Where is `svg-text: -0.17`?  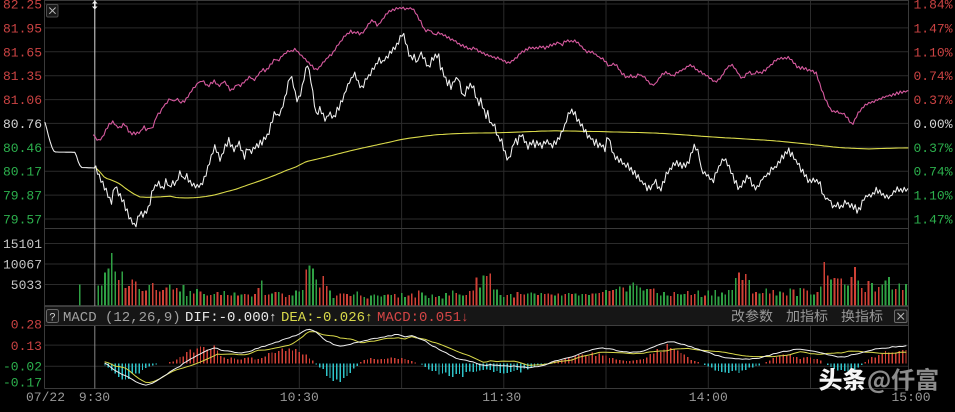
svg-text: -0.17 is located at coordinates (22, 382).